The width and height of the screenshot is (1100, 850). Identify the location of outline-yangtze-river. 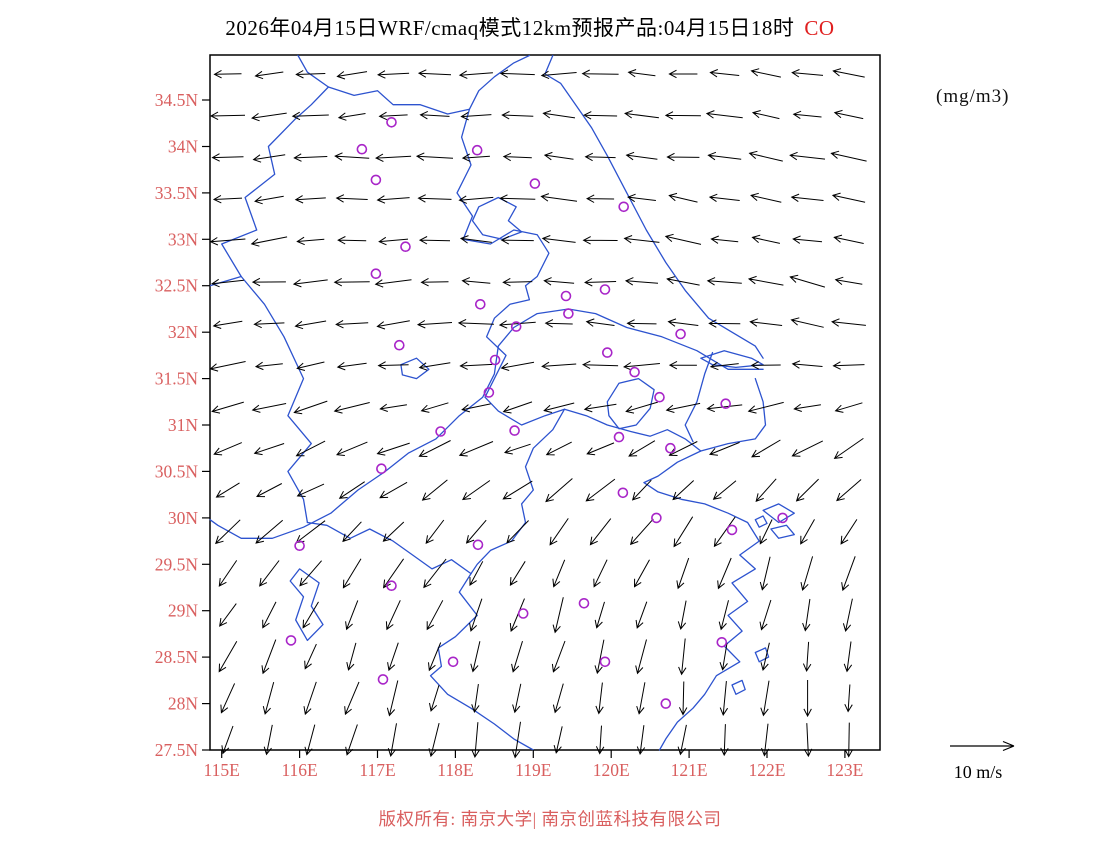
(486, 423).